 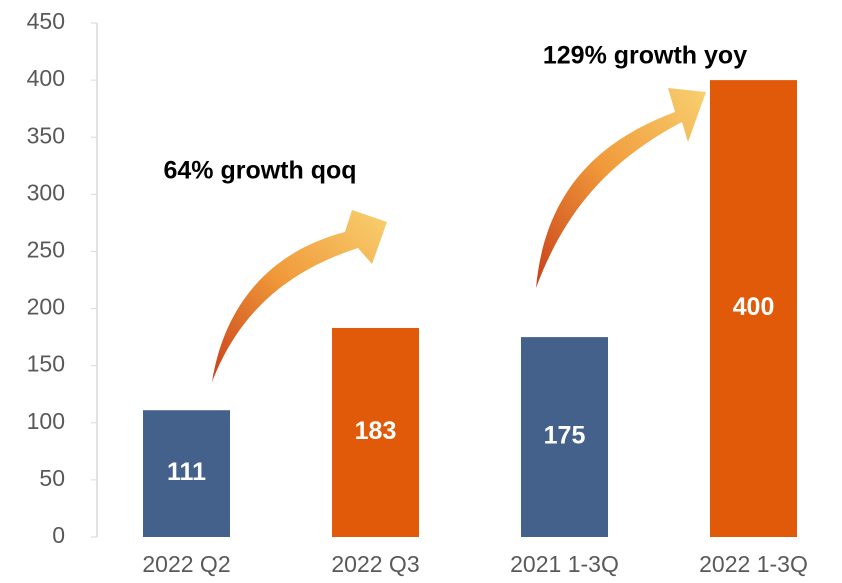 What do you see at coordinates (46, 192) in the screenshot?
I see `y-tick-label: 300` at bounding box center [46, 192].